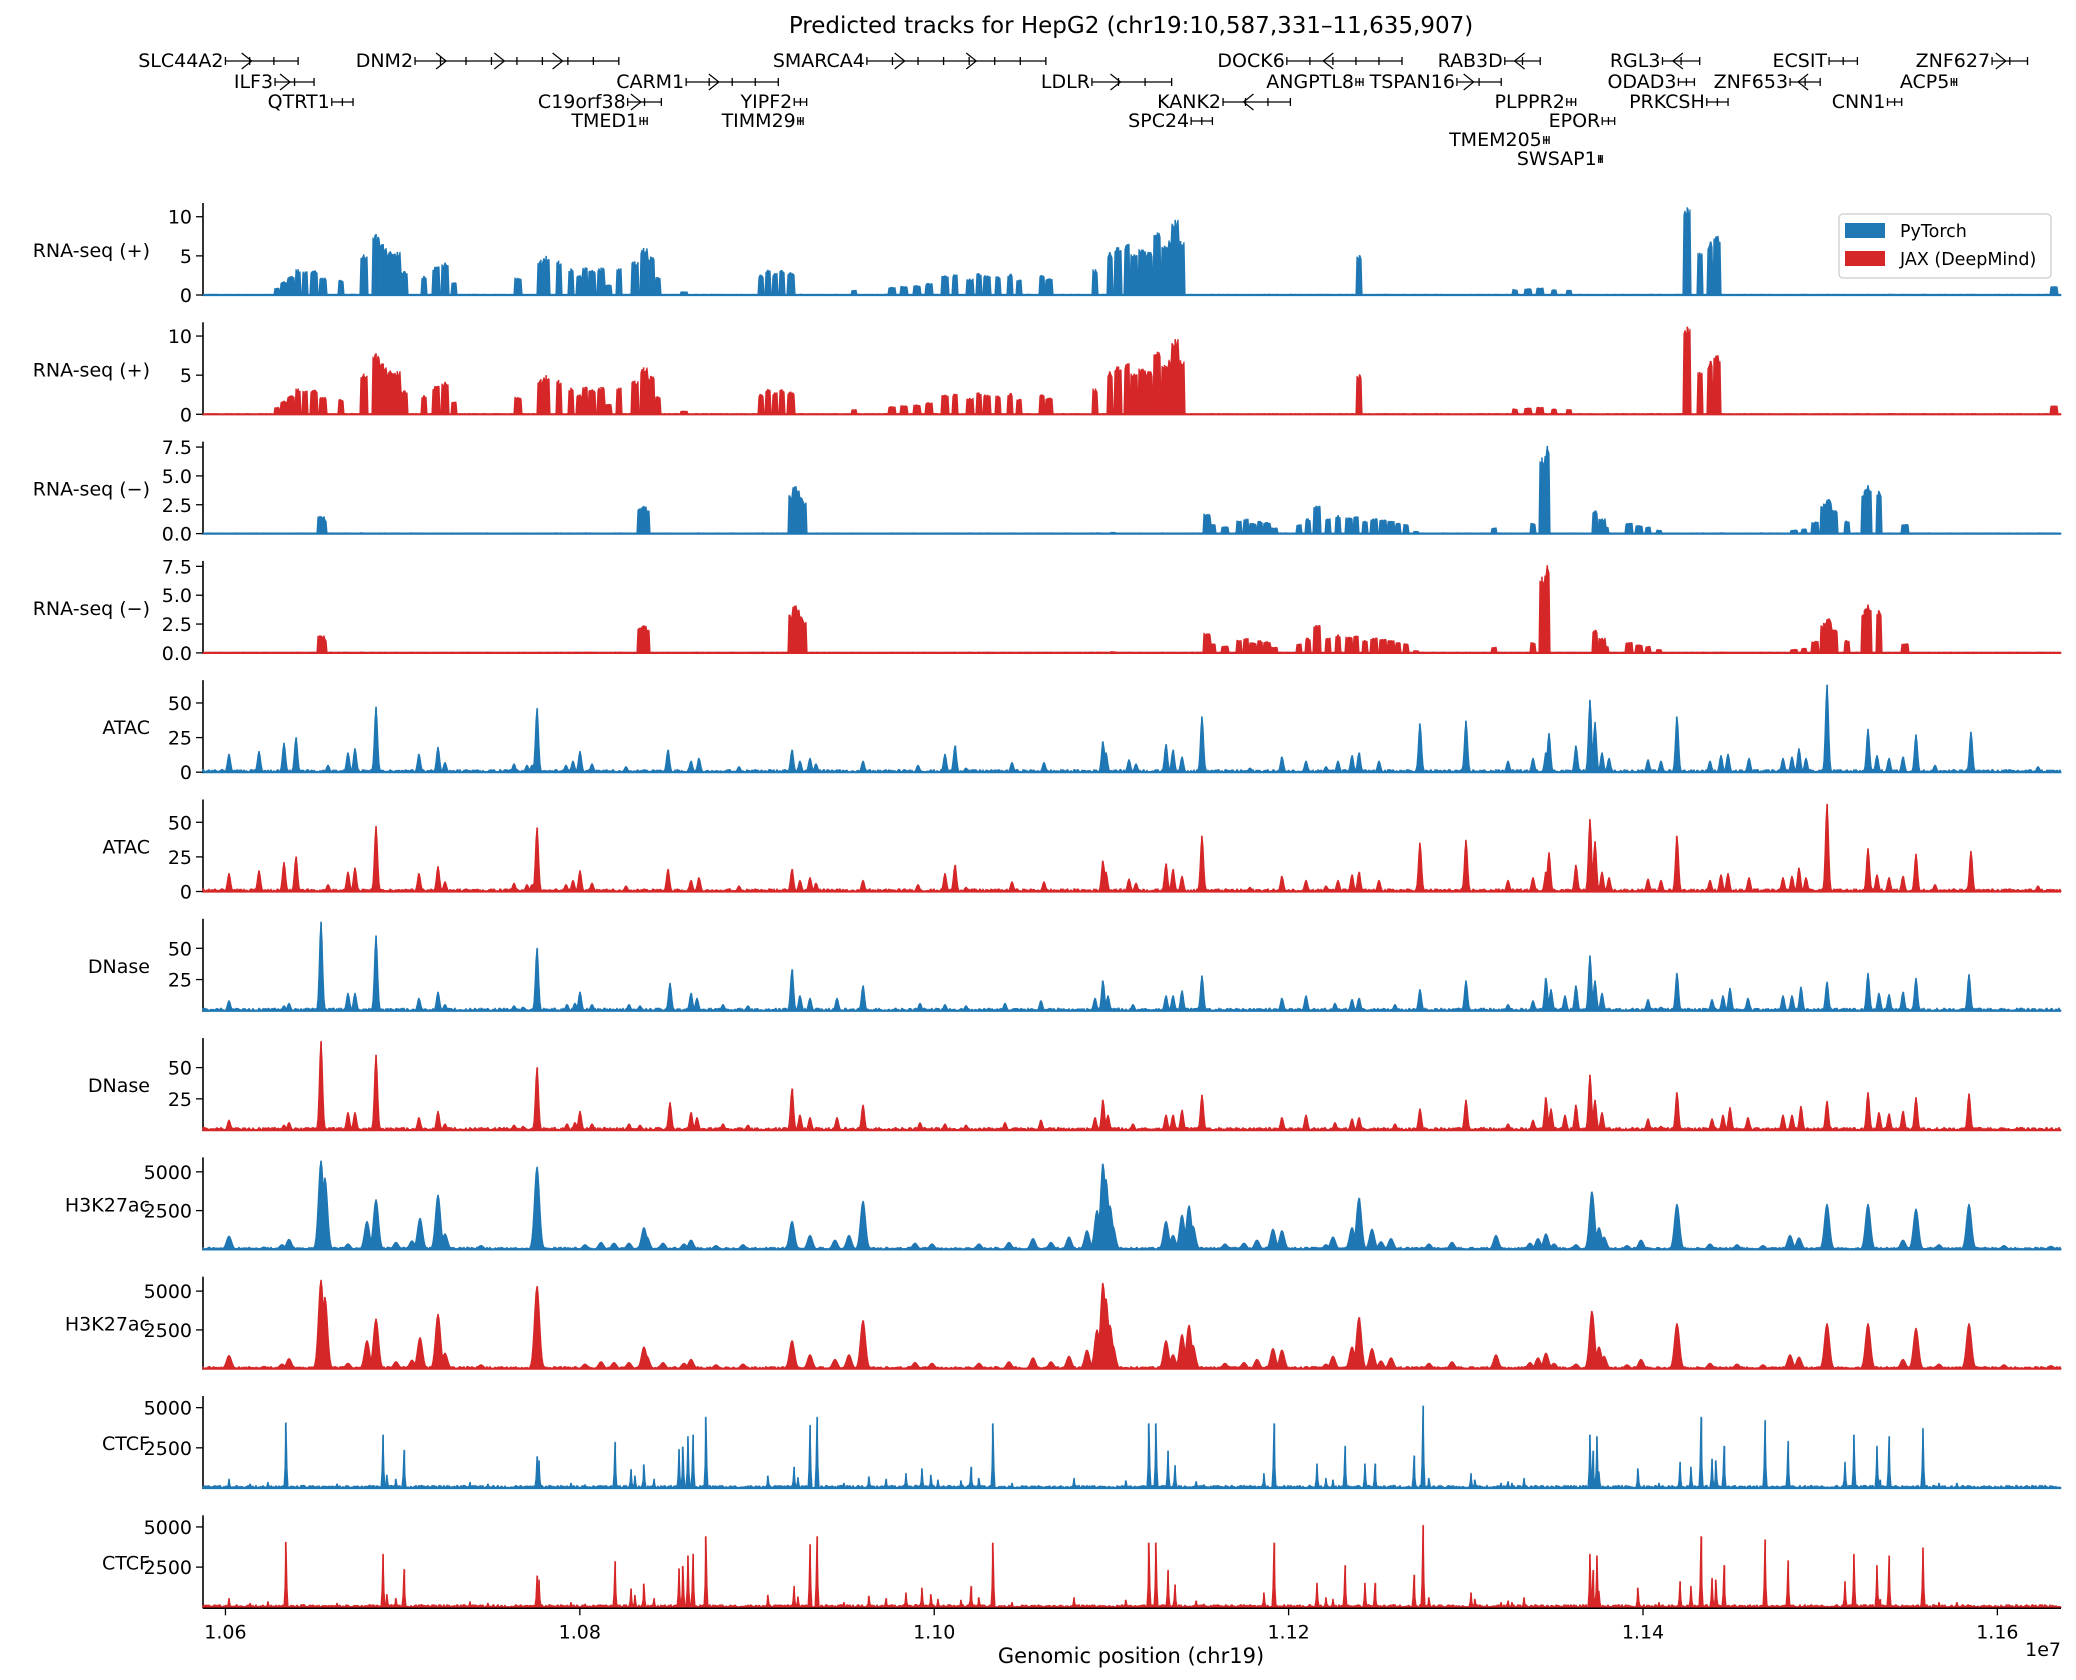 This screenshot has width=2076, height=1680. I want to click on gene-label: ODAD3, so click(1641, 82).